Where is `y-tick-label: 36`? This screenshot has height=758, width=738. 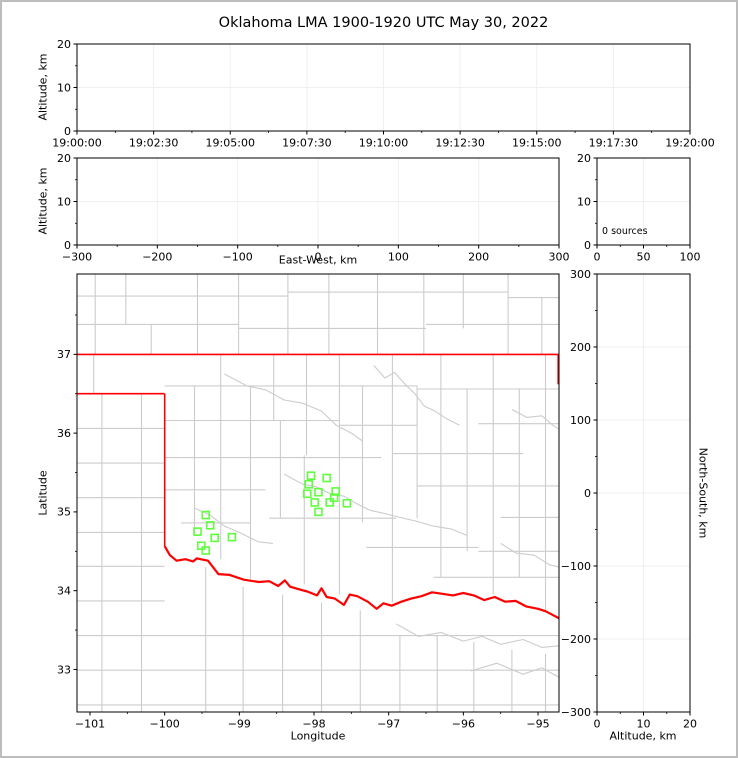 y-tick-label: 36 is located at coordinates (64, 433).